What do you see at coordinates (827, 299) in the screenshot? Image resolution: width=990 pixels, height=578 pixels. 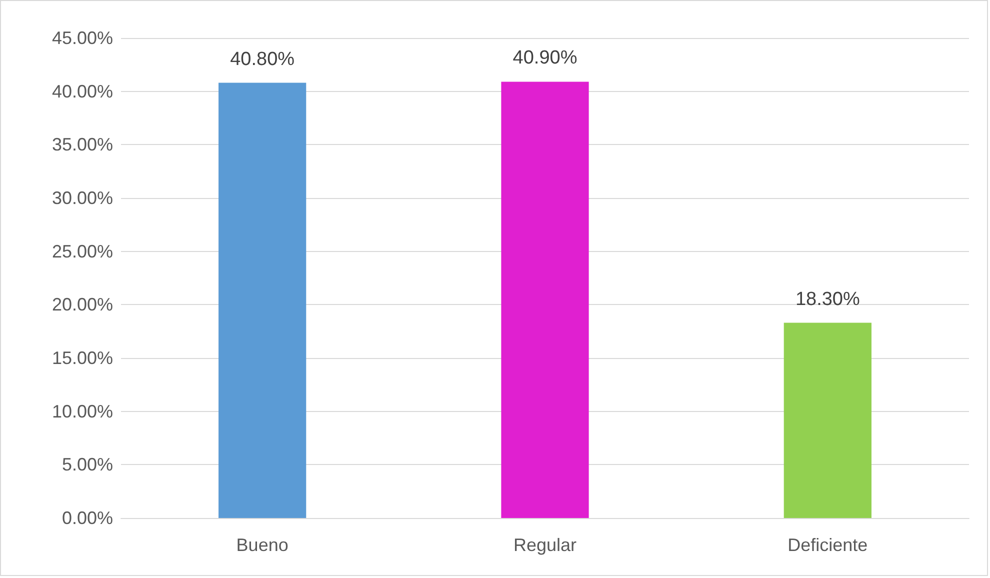 I see `data-label: 18.30%` at bounding box center [827, 299].